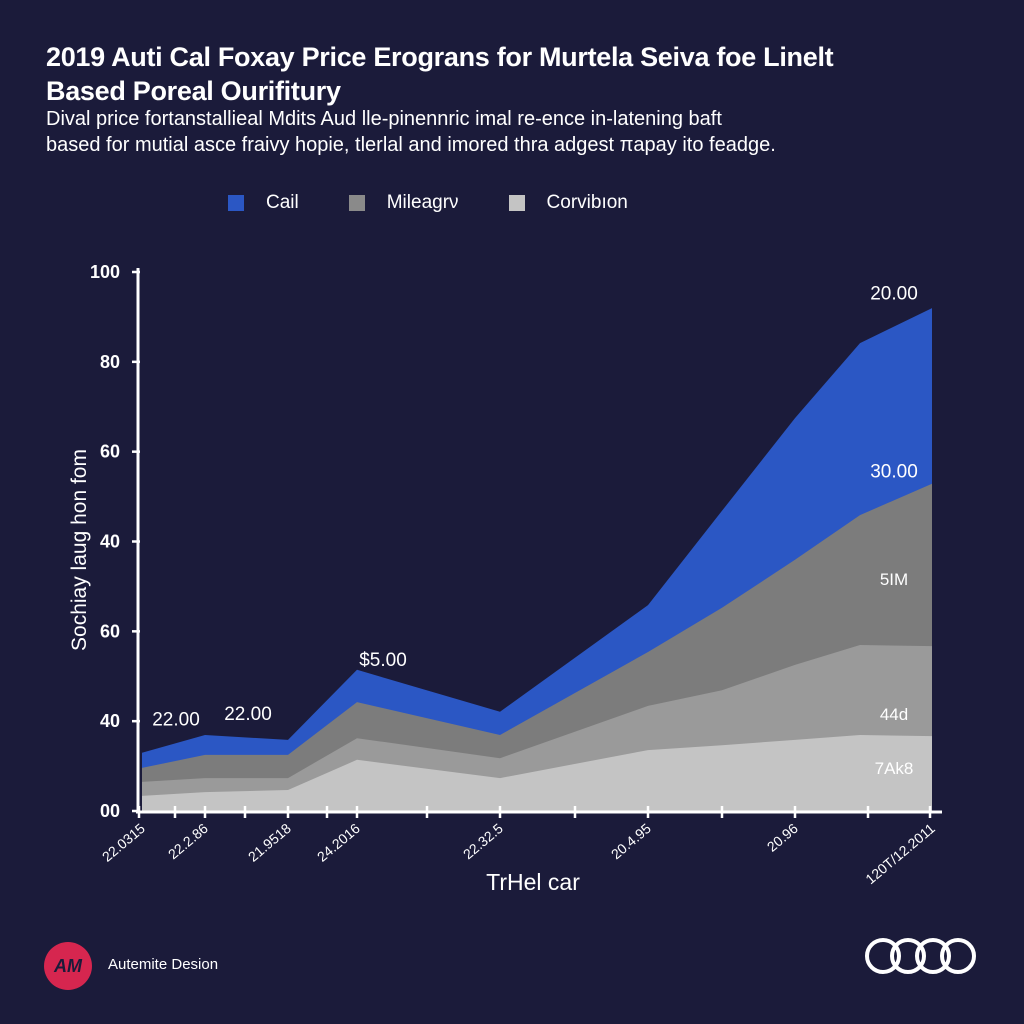 This screenshot has width=1024, height=1024. What do you see at coordinates (105, 272) in the screenshot?
I see `y-tick-label: 100` at bounding box center [105, 272].